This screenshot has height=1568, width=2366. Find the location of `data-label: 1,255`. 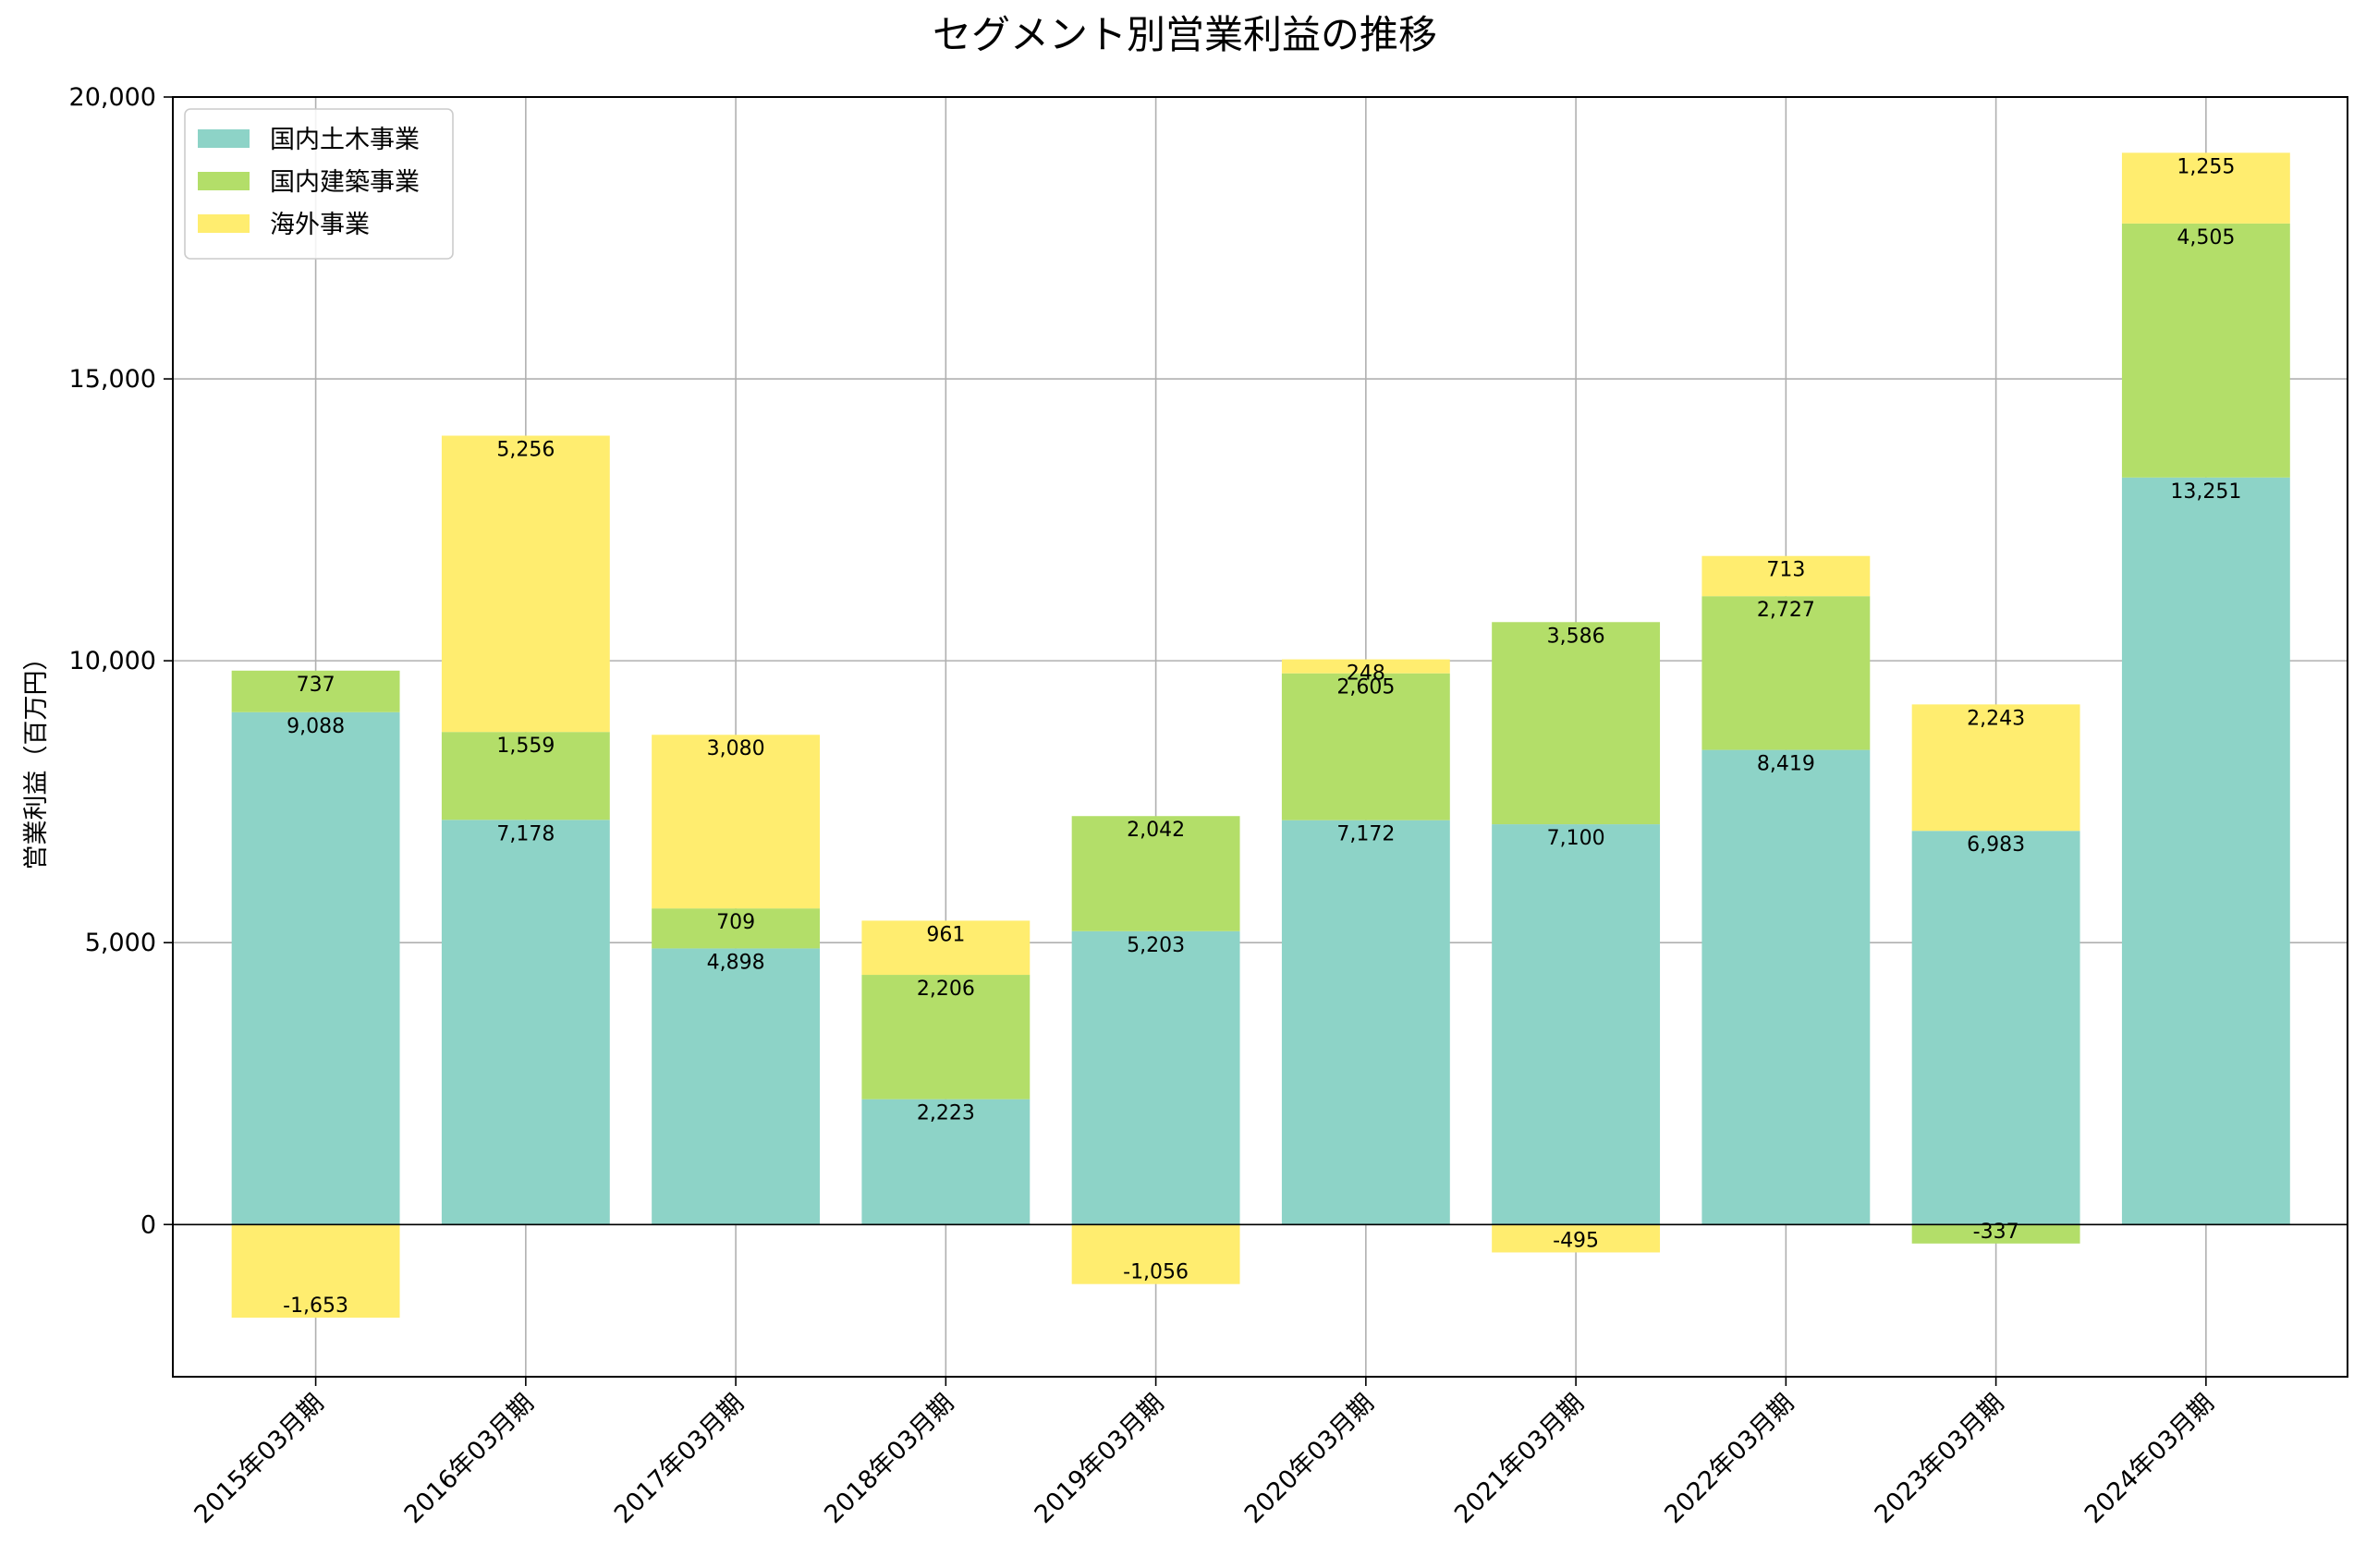

data-label: 1,255 is located at coordinates (2206, 166).